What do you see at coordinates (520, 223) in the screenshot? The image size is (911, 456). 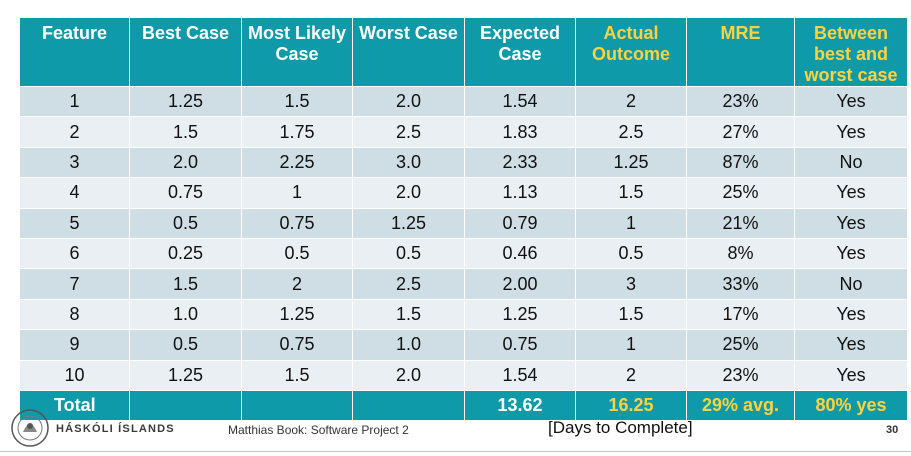 I see `table-cell: 0.79` at bounding box center [520, 223].